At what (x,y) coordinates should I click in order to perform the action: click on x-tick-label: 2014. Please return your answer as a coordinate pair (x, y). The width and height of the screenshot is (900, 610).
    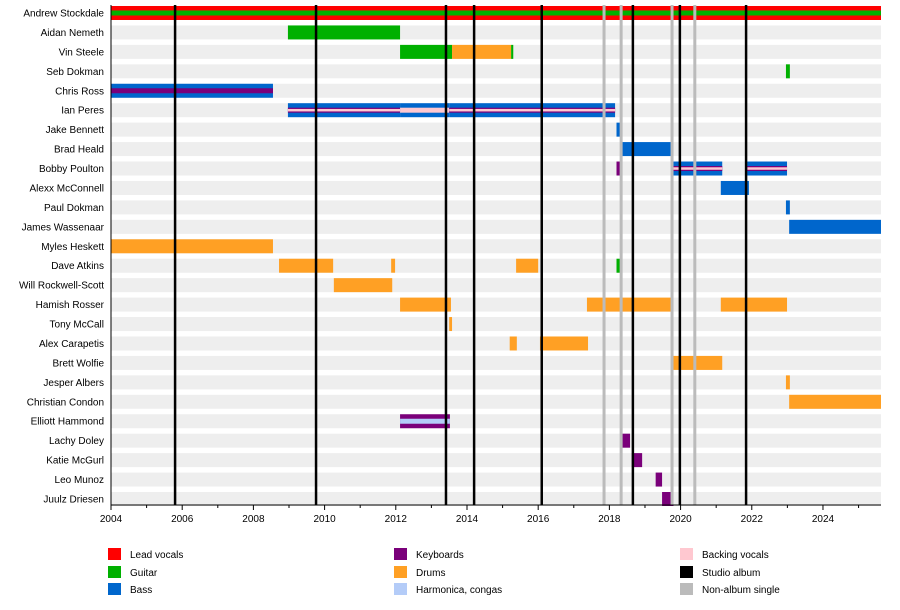
    Looking at the image, I should click on (467, 519).